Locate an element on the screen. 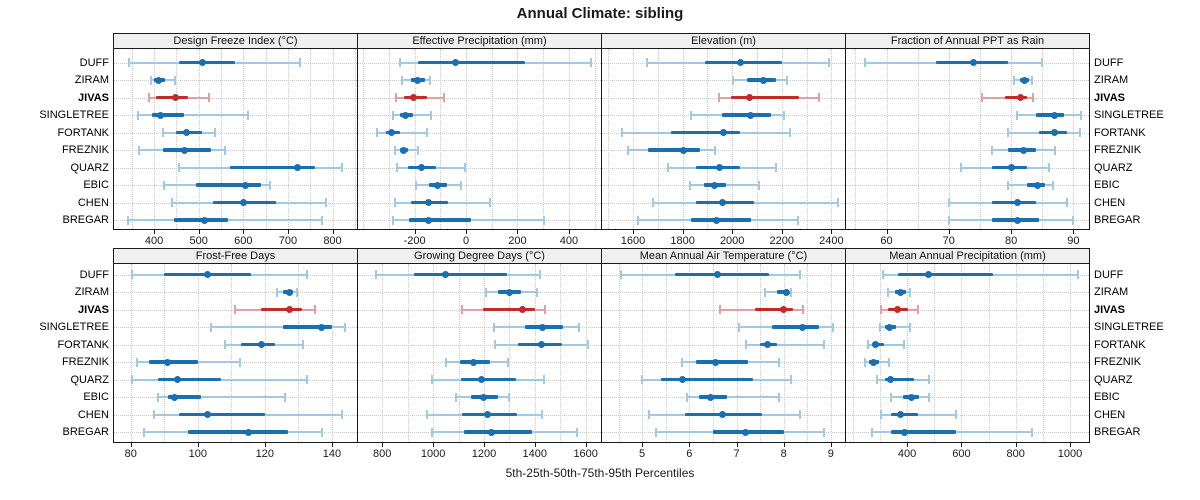  tick-label: 2400 is located at coordinates (831, 241).